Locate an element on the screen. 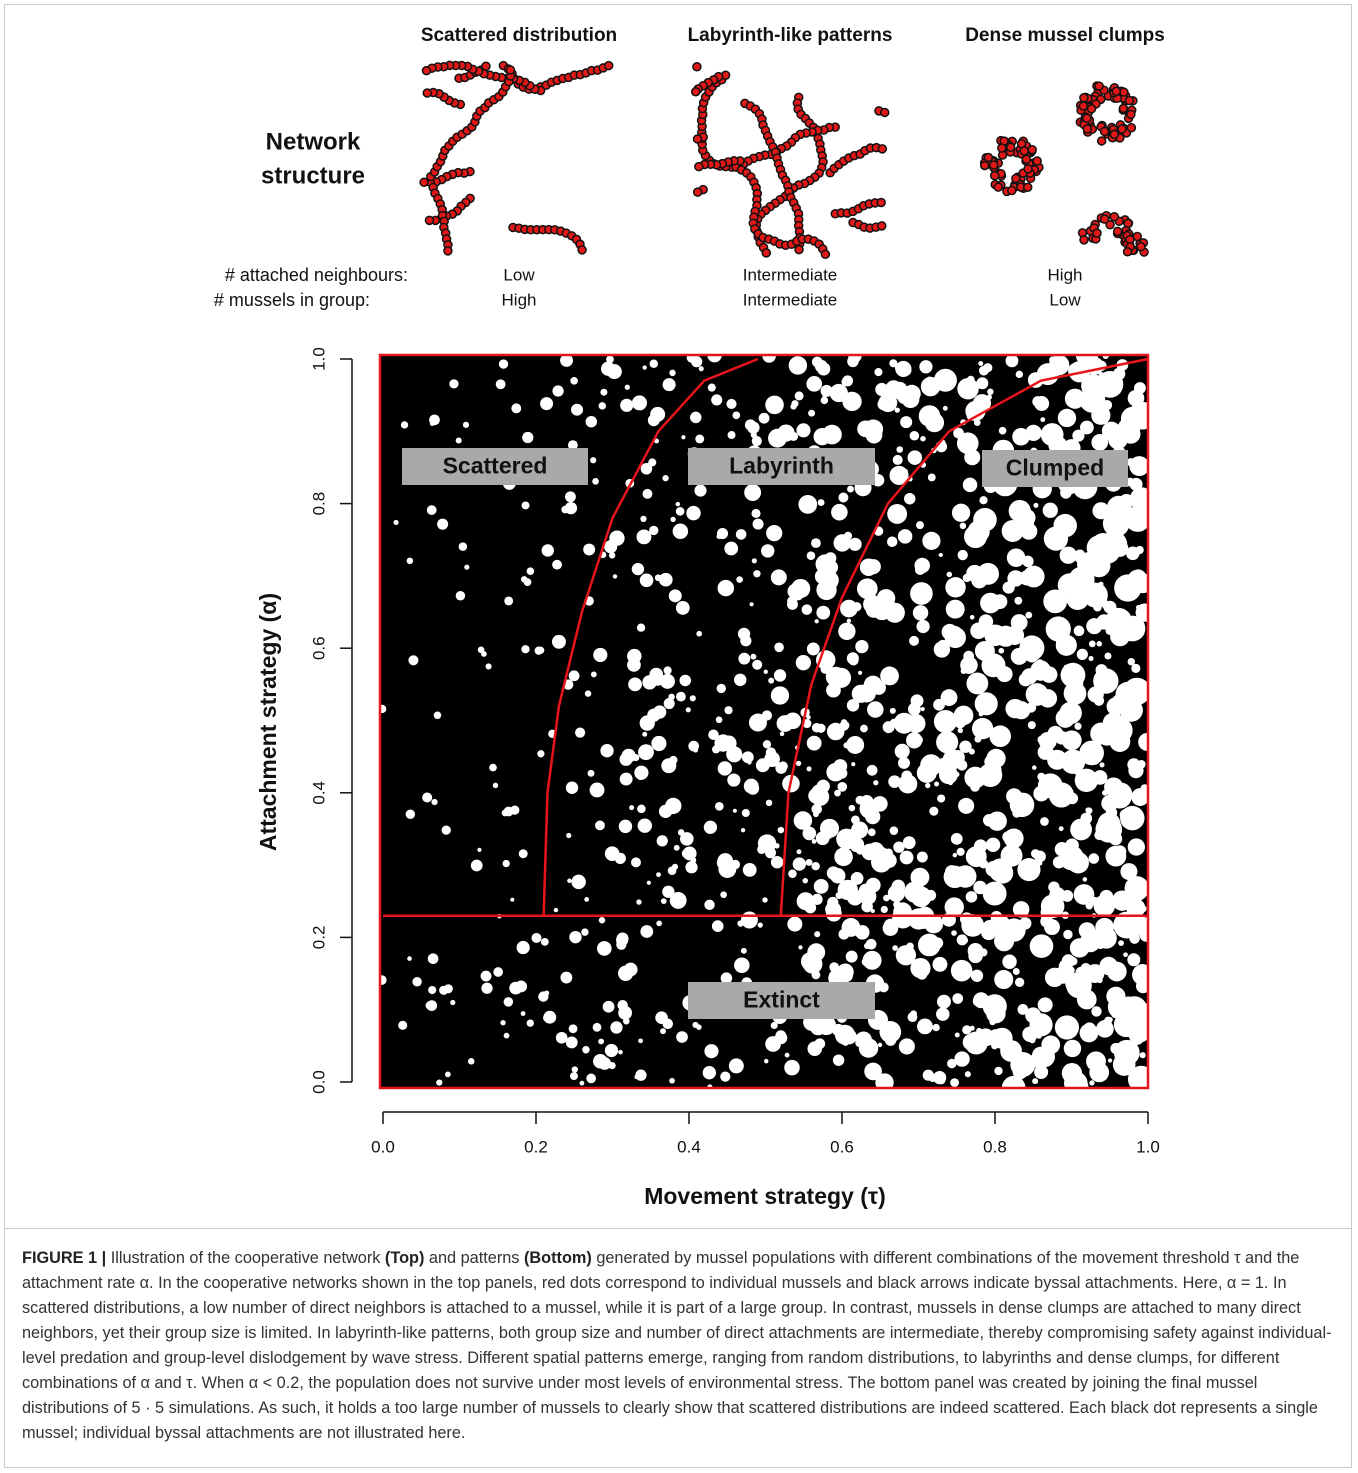  y-tick-label: 0.2 is located at coordinates (318, 938).